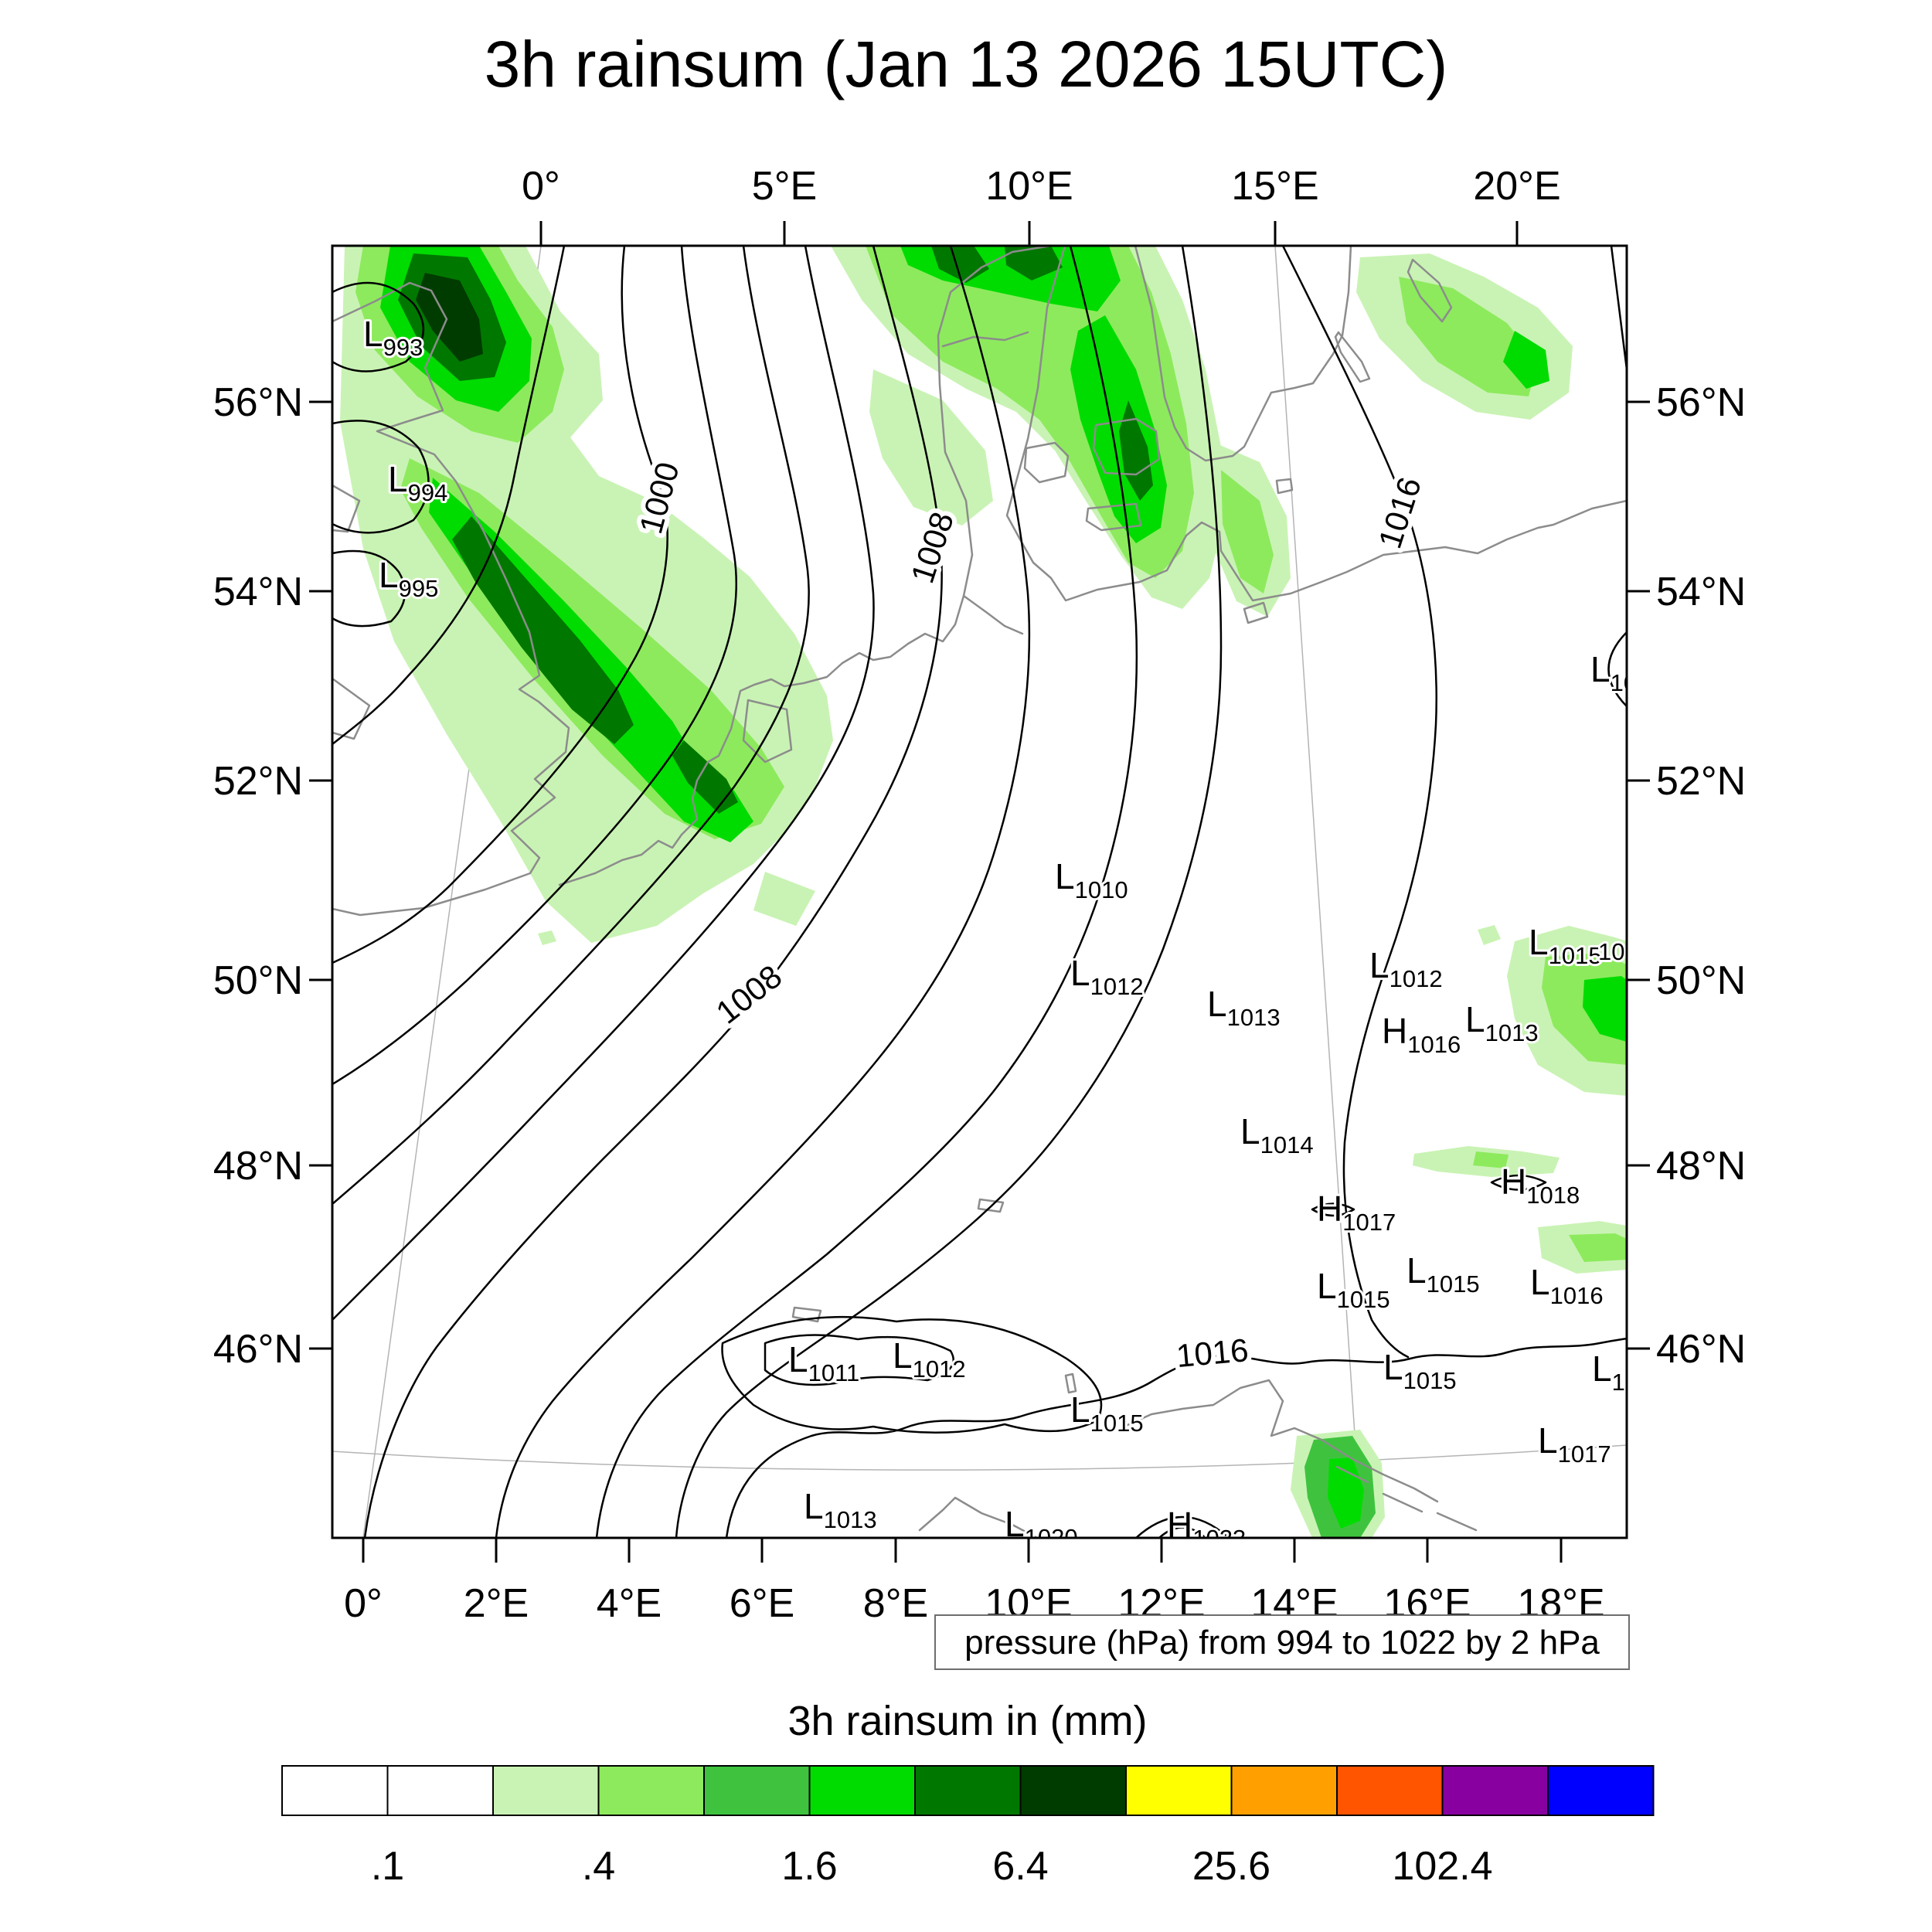 The image size is (1932, 1932). I want to click on axis-tick-label-right: 54°N, so click(1701, 592).